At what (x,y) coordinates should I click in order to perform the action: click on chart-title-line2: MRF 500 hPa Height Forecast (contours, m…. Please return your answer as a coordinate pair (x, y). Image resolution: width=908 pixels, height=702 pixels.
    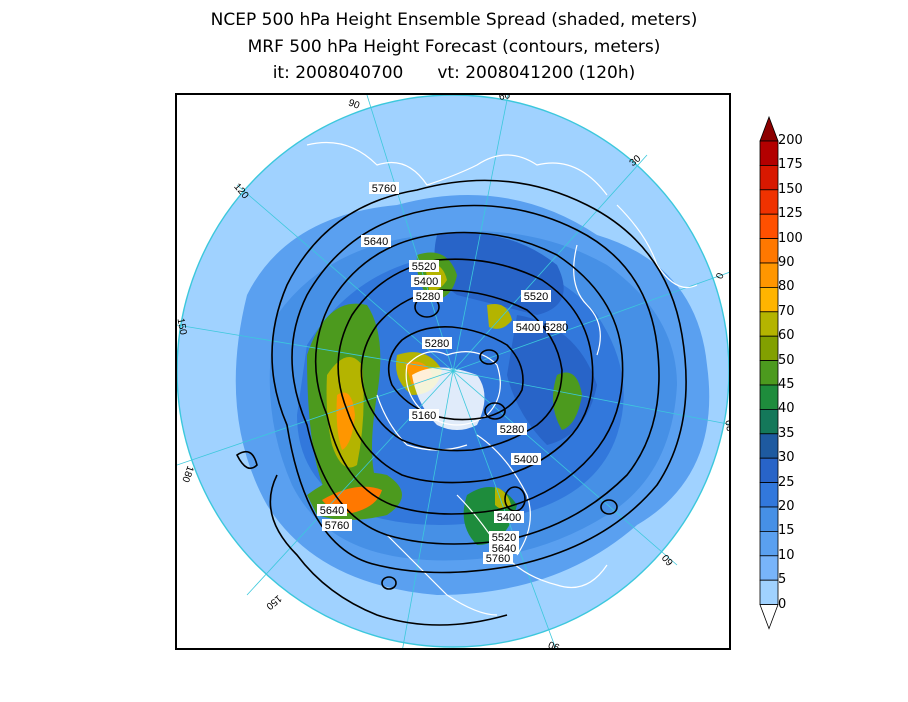
    Looking at the image, I should click on (454, 47).